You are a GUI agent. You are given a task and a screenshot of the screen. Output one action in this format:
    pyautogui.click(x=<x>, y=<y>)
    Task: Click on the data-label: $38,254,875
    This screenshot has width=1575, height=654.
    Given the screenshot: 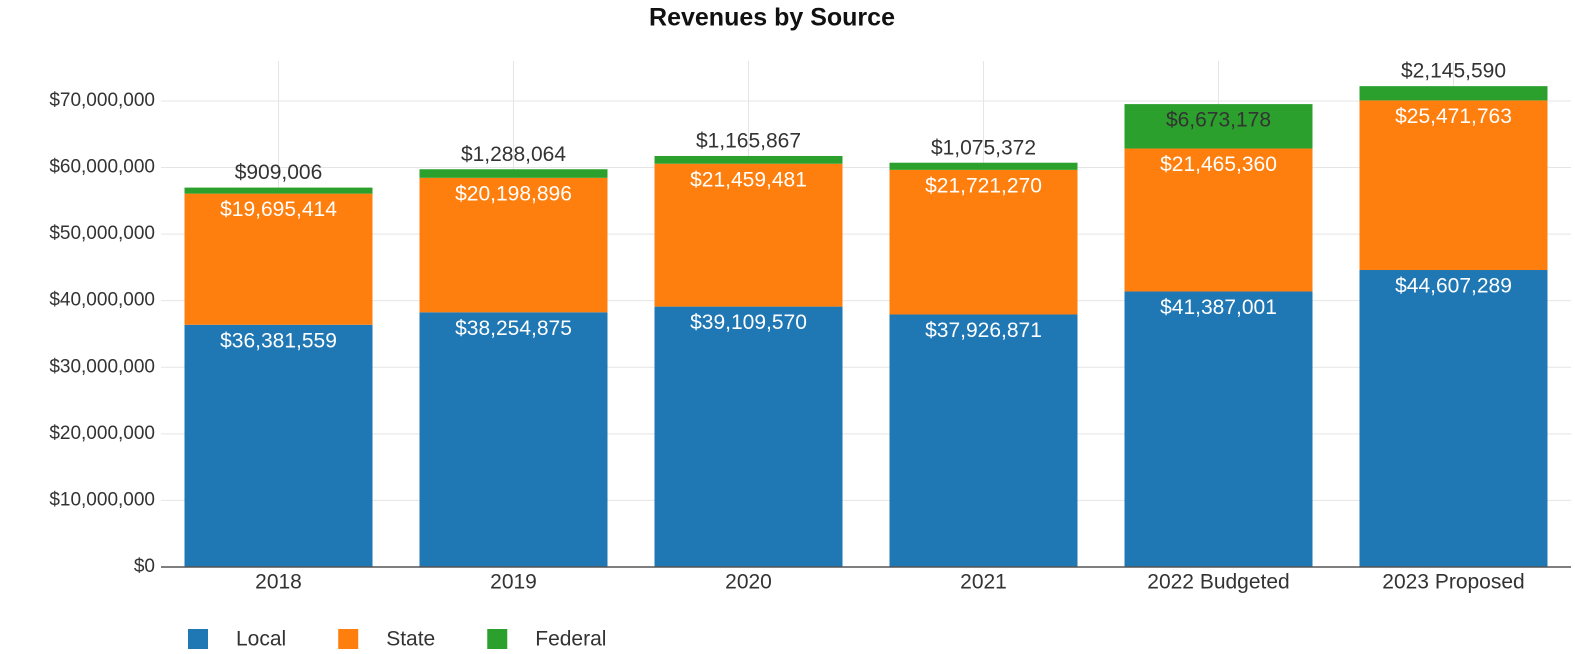 What is the action you would take?
    pyautogui.click(x=513, y=328)
    